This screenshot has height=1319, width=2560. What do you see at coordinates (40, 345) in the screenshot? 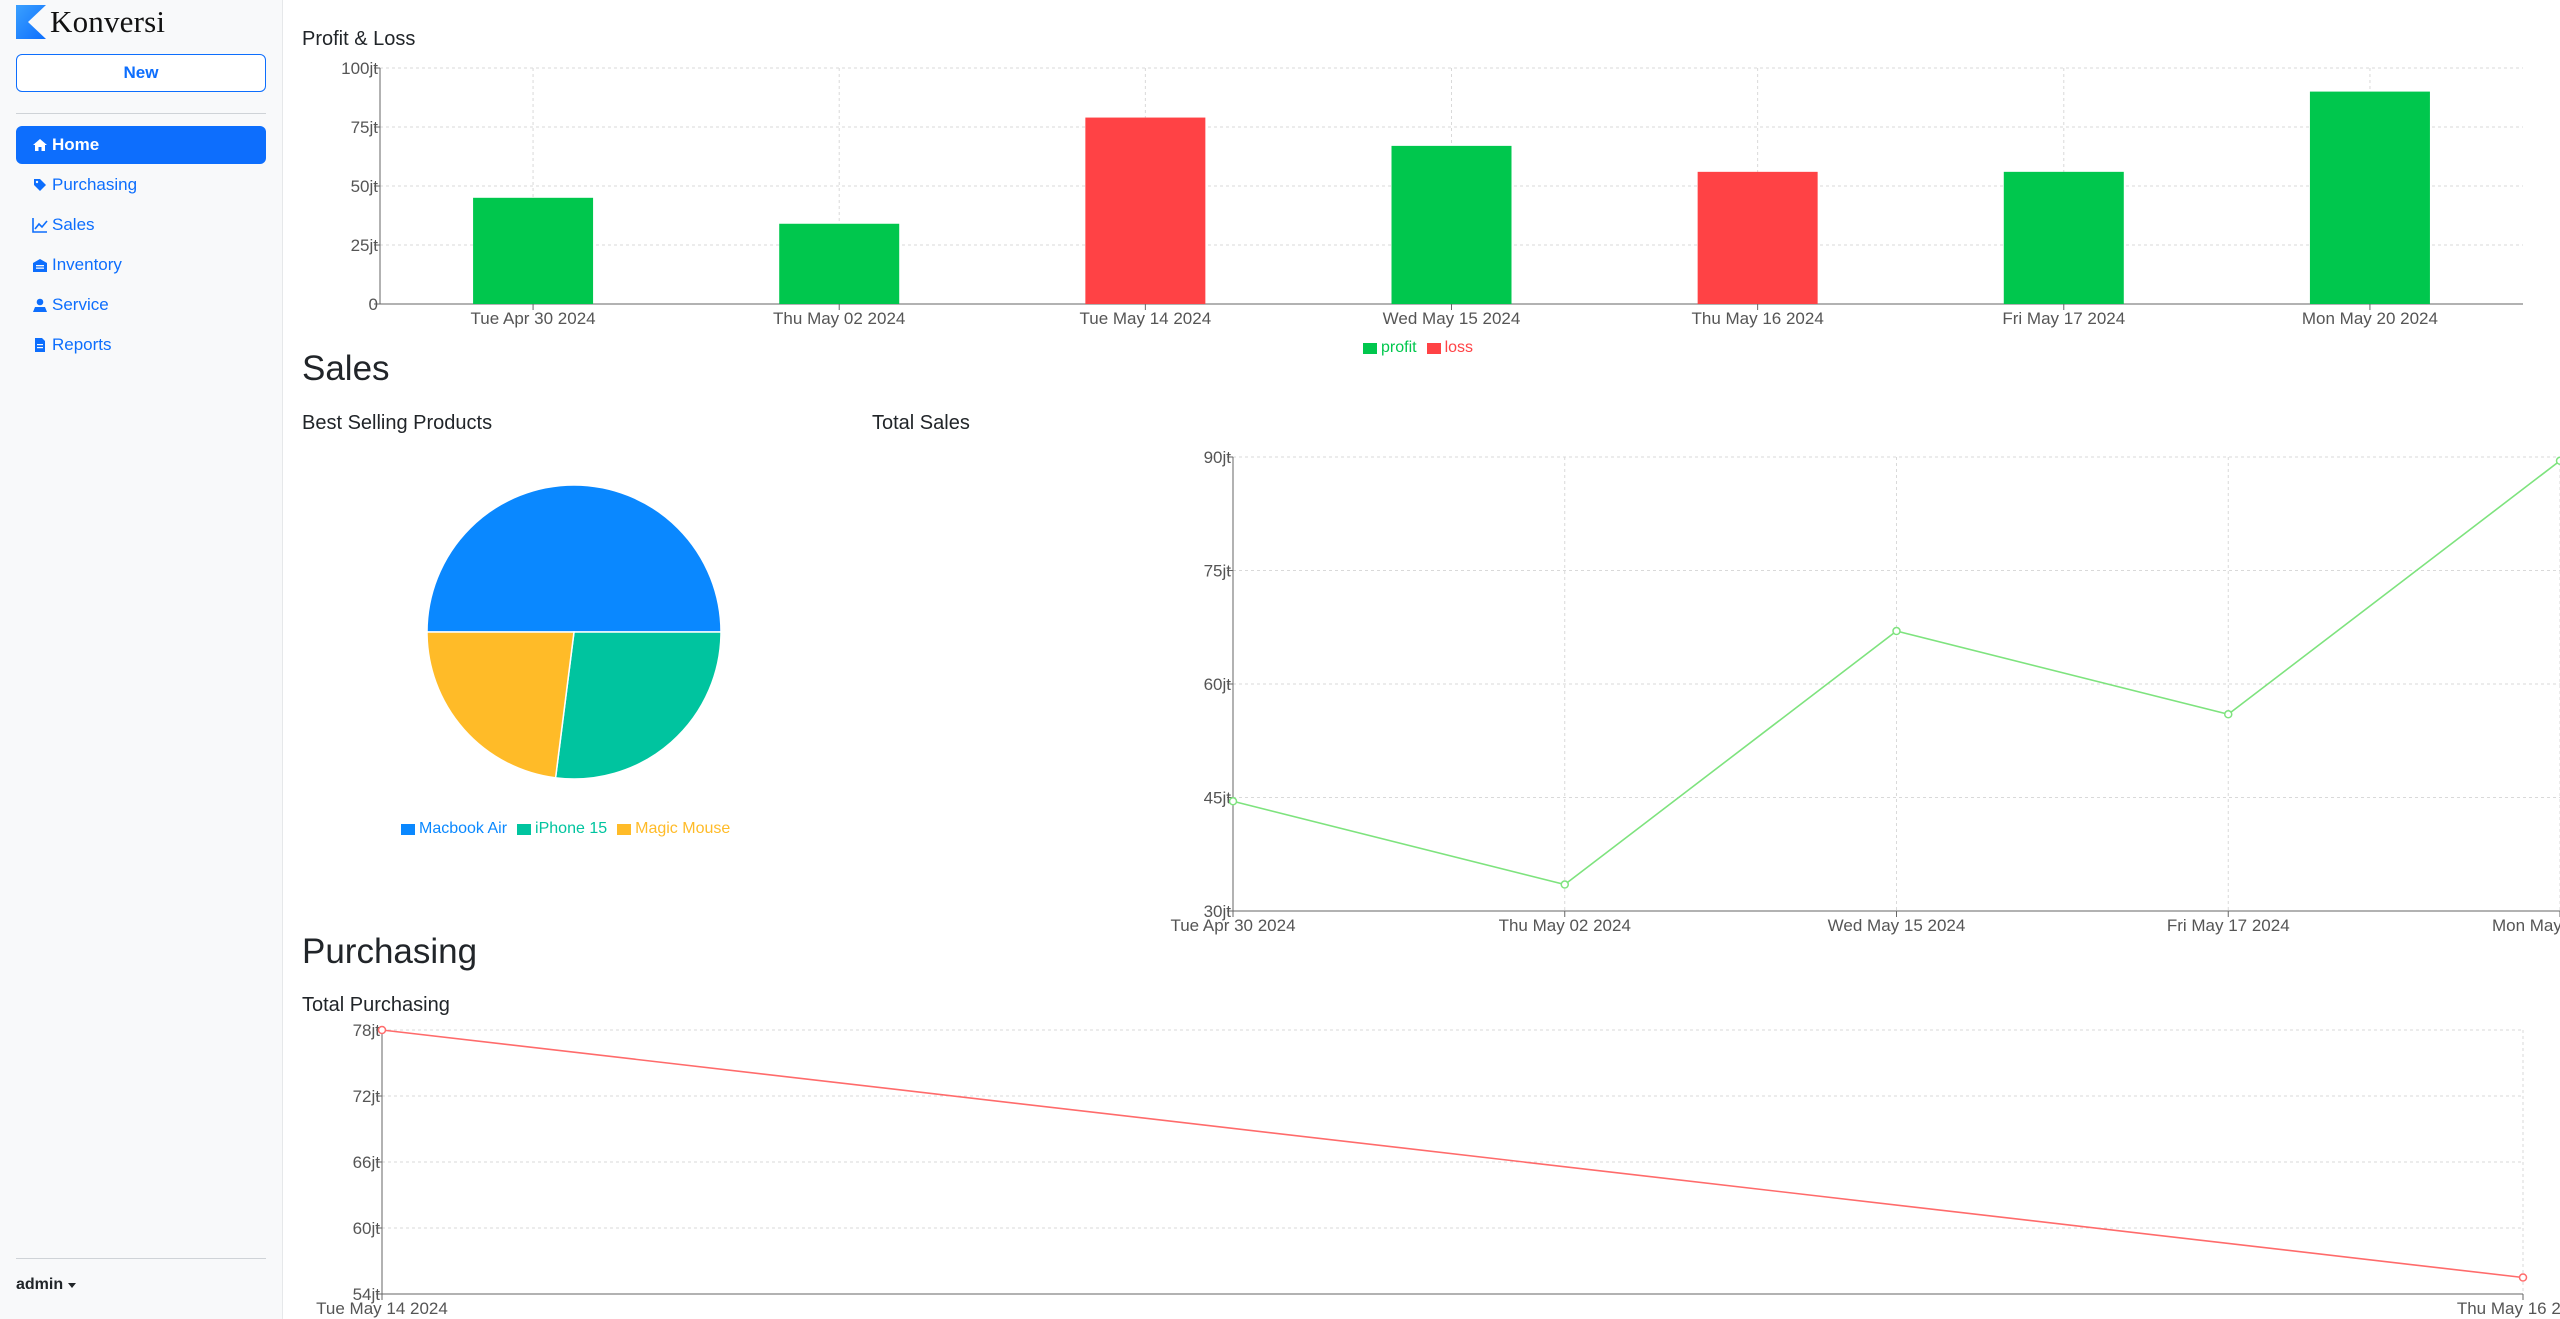
I see `file-icon` at bounding box center [40, 345].